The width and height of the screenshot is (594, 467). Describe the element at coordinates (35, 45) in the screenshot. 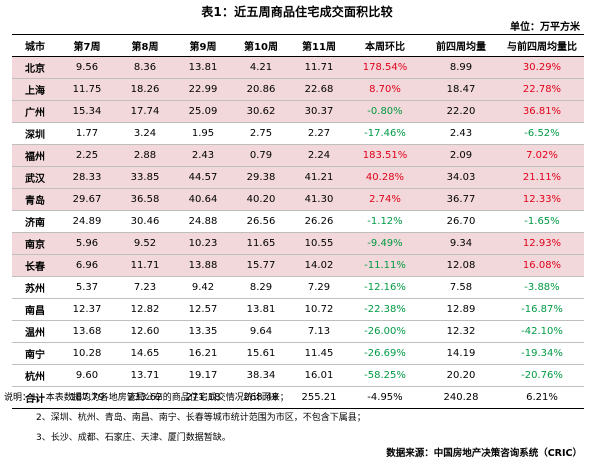

I see `column-header: 城市` at that location.